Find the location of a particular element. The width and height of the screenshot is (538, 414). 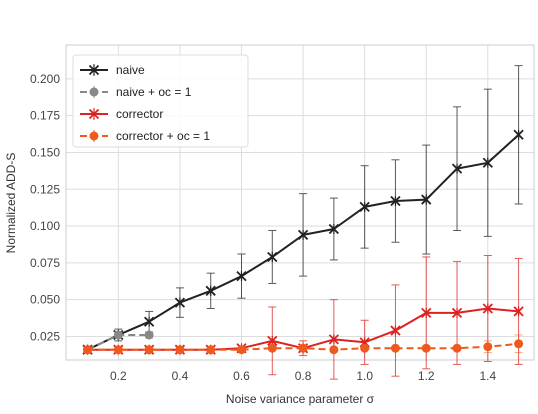

x-tick-label: 1.2 is located at coordinates (426, 376).